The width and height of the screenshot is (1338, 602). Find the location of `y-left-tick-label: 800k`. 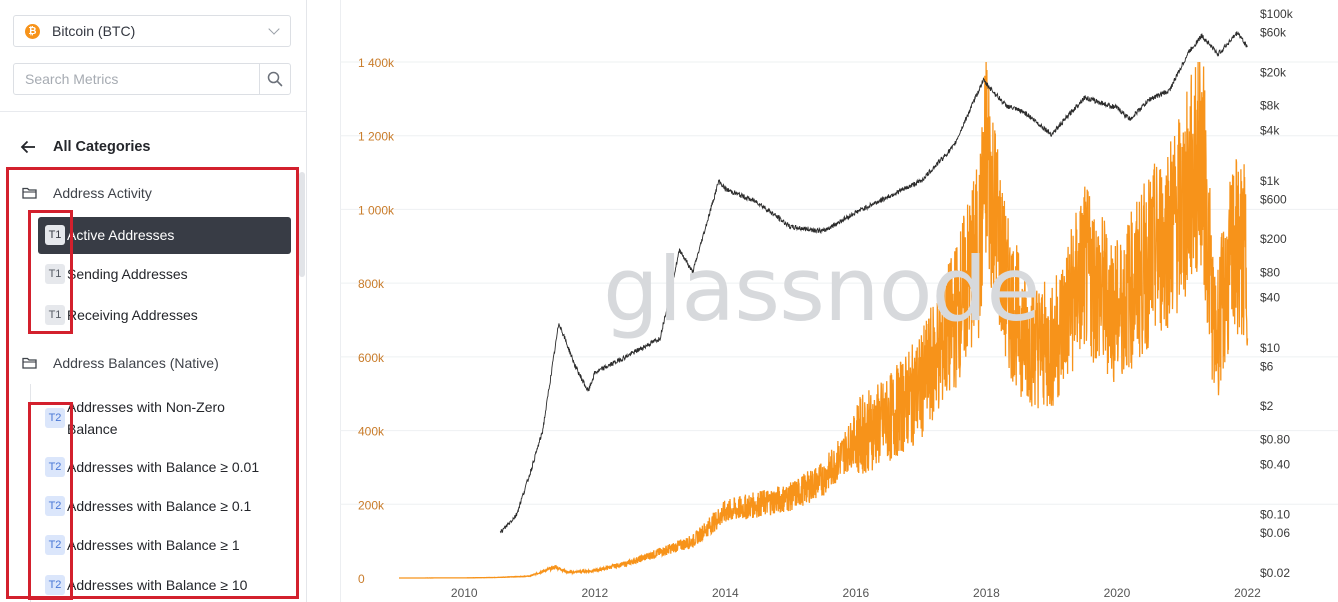

y-left-tick-label: 800k is located at coordinates (371, 284).